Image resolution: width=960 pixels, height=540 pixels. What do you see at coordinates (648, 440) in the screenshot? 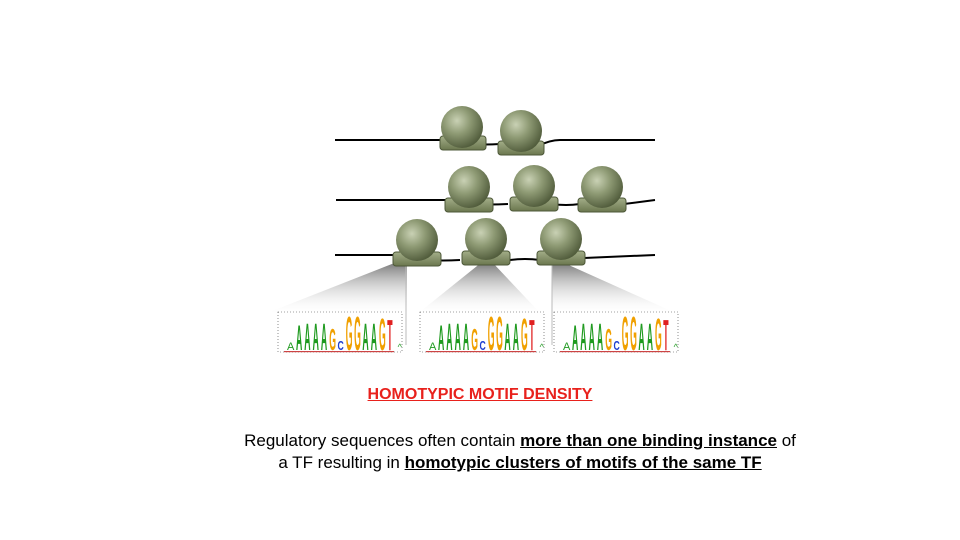
I see `description-emphasis: more than one binding instance` at bounding box center [648, 440].